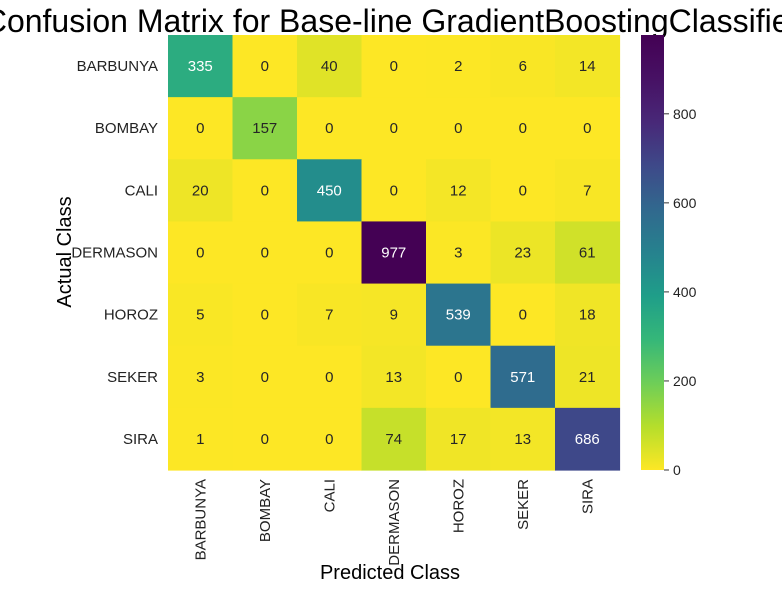 The image size is (782, 589). I want to click on cell-value-label: 74, so click(393, 439).